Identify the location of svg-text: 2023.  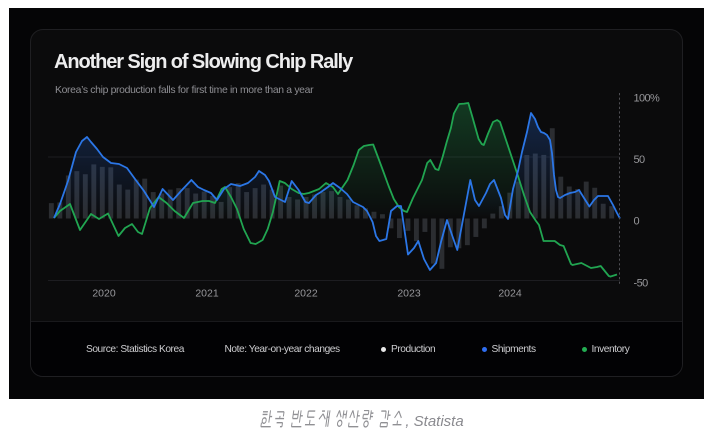
(409, 293).